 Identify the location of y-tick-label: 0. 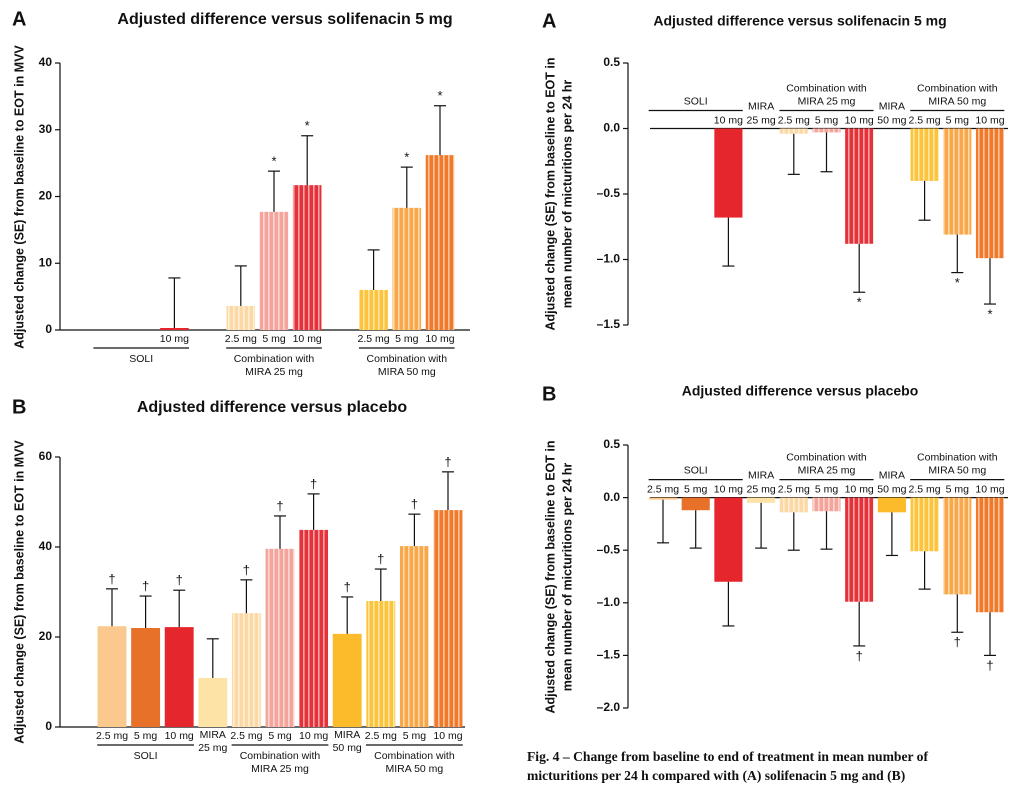
(48, 329).